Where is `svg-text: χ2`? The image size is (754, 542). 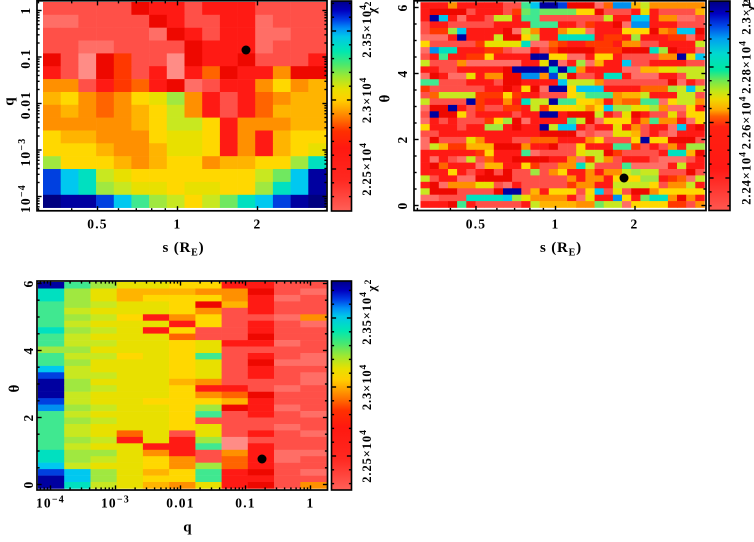 svg-text: χ2 is located at coordinates (748, 6).